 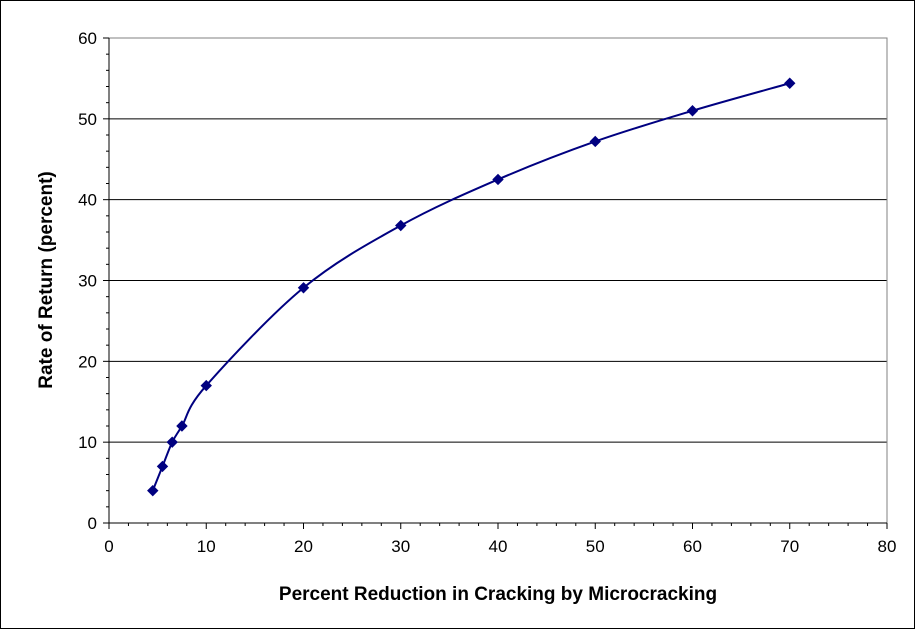 I want to click on y-tick-label: 0, so click(x=92, y=523).